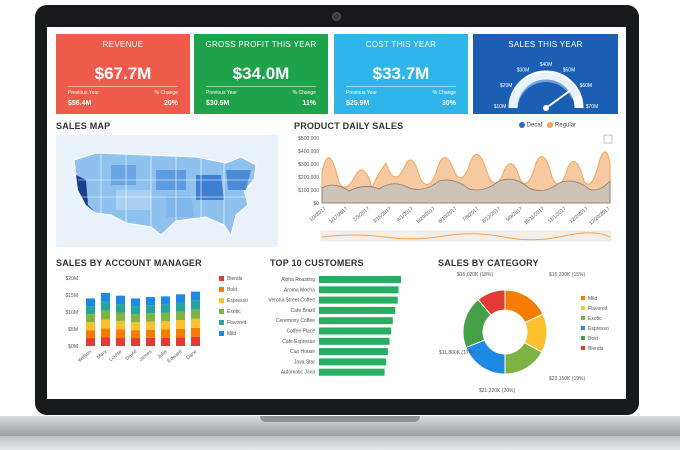  I want to click on range-navigator, so click(466, 236).